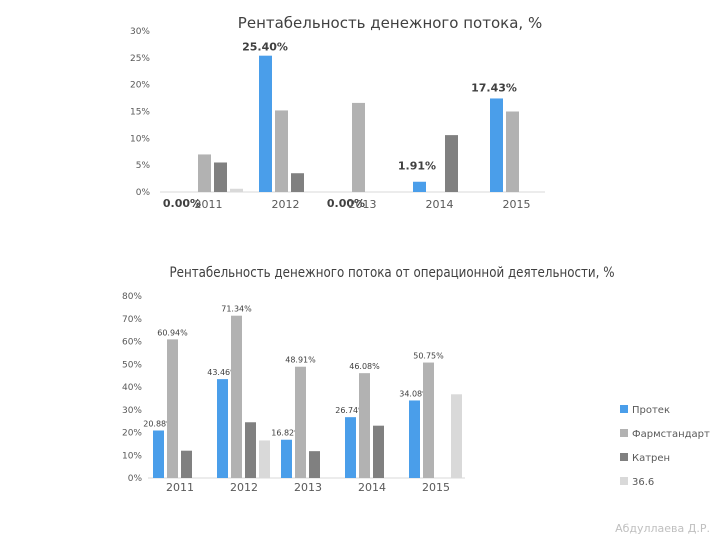  I want to click on data-label: 34.08%, so click(414, 393).